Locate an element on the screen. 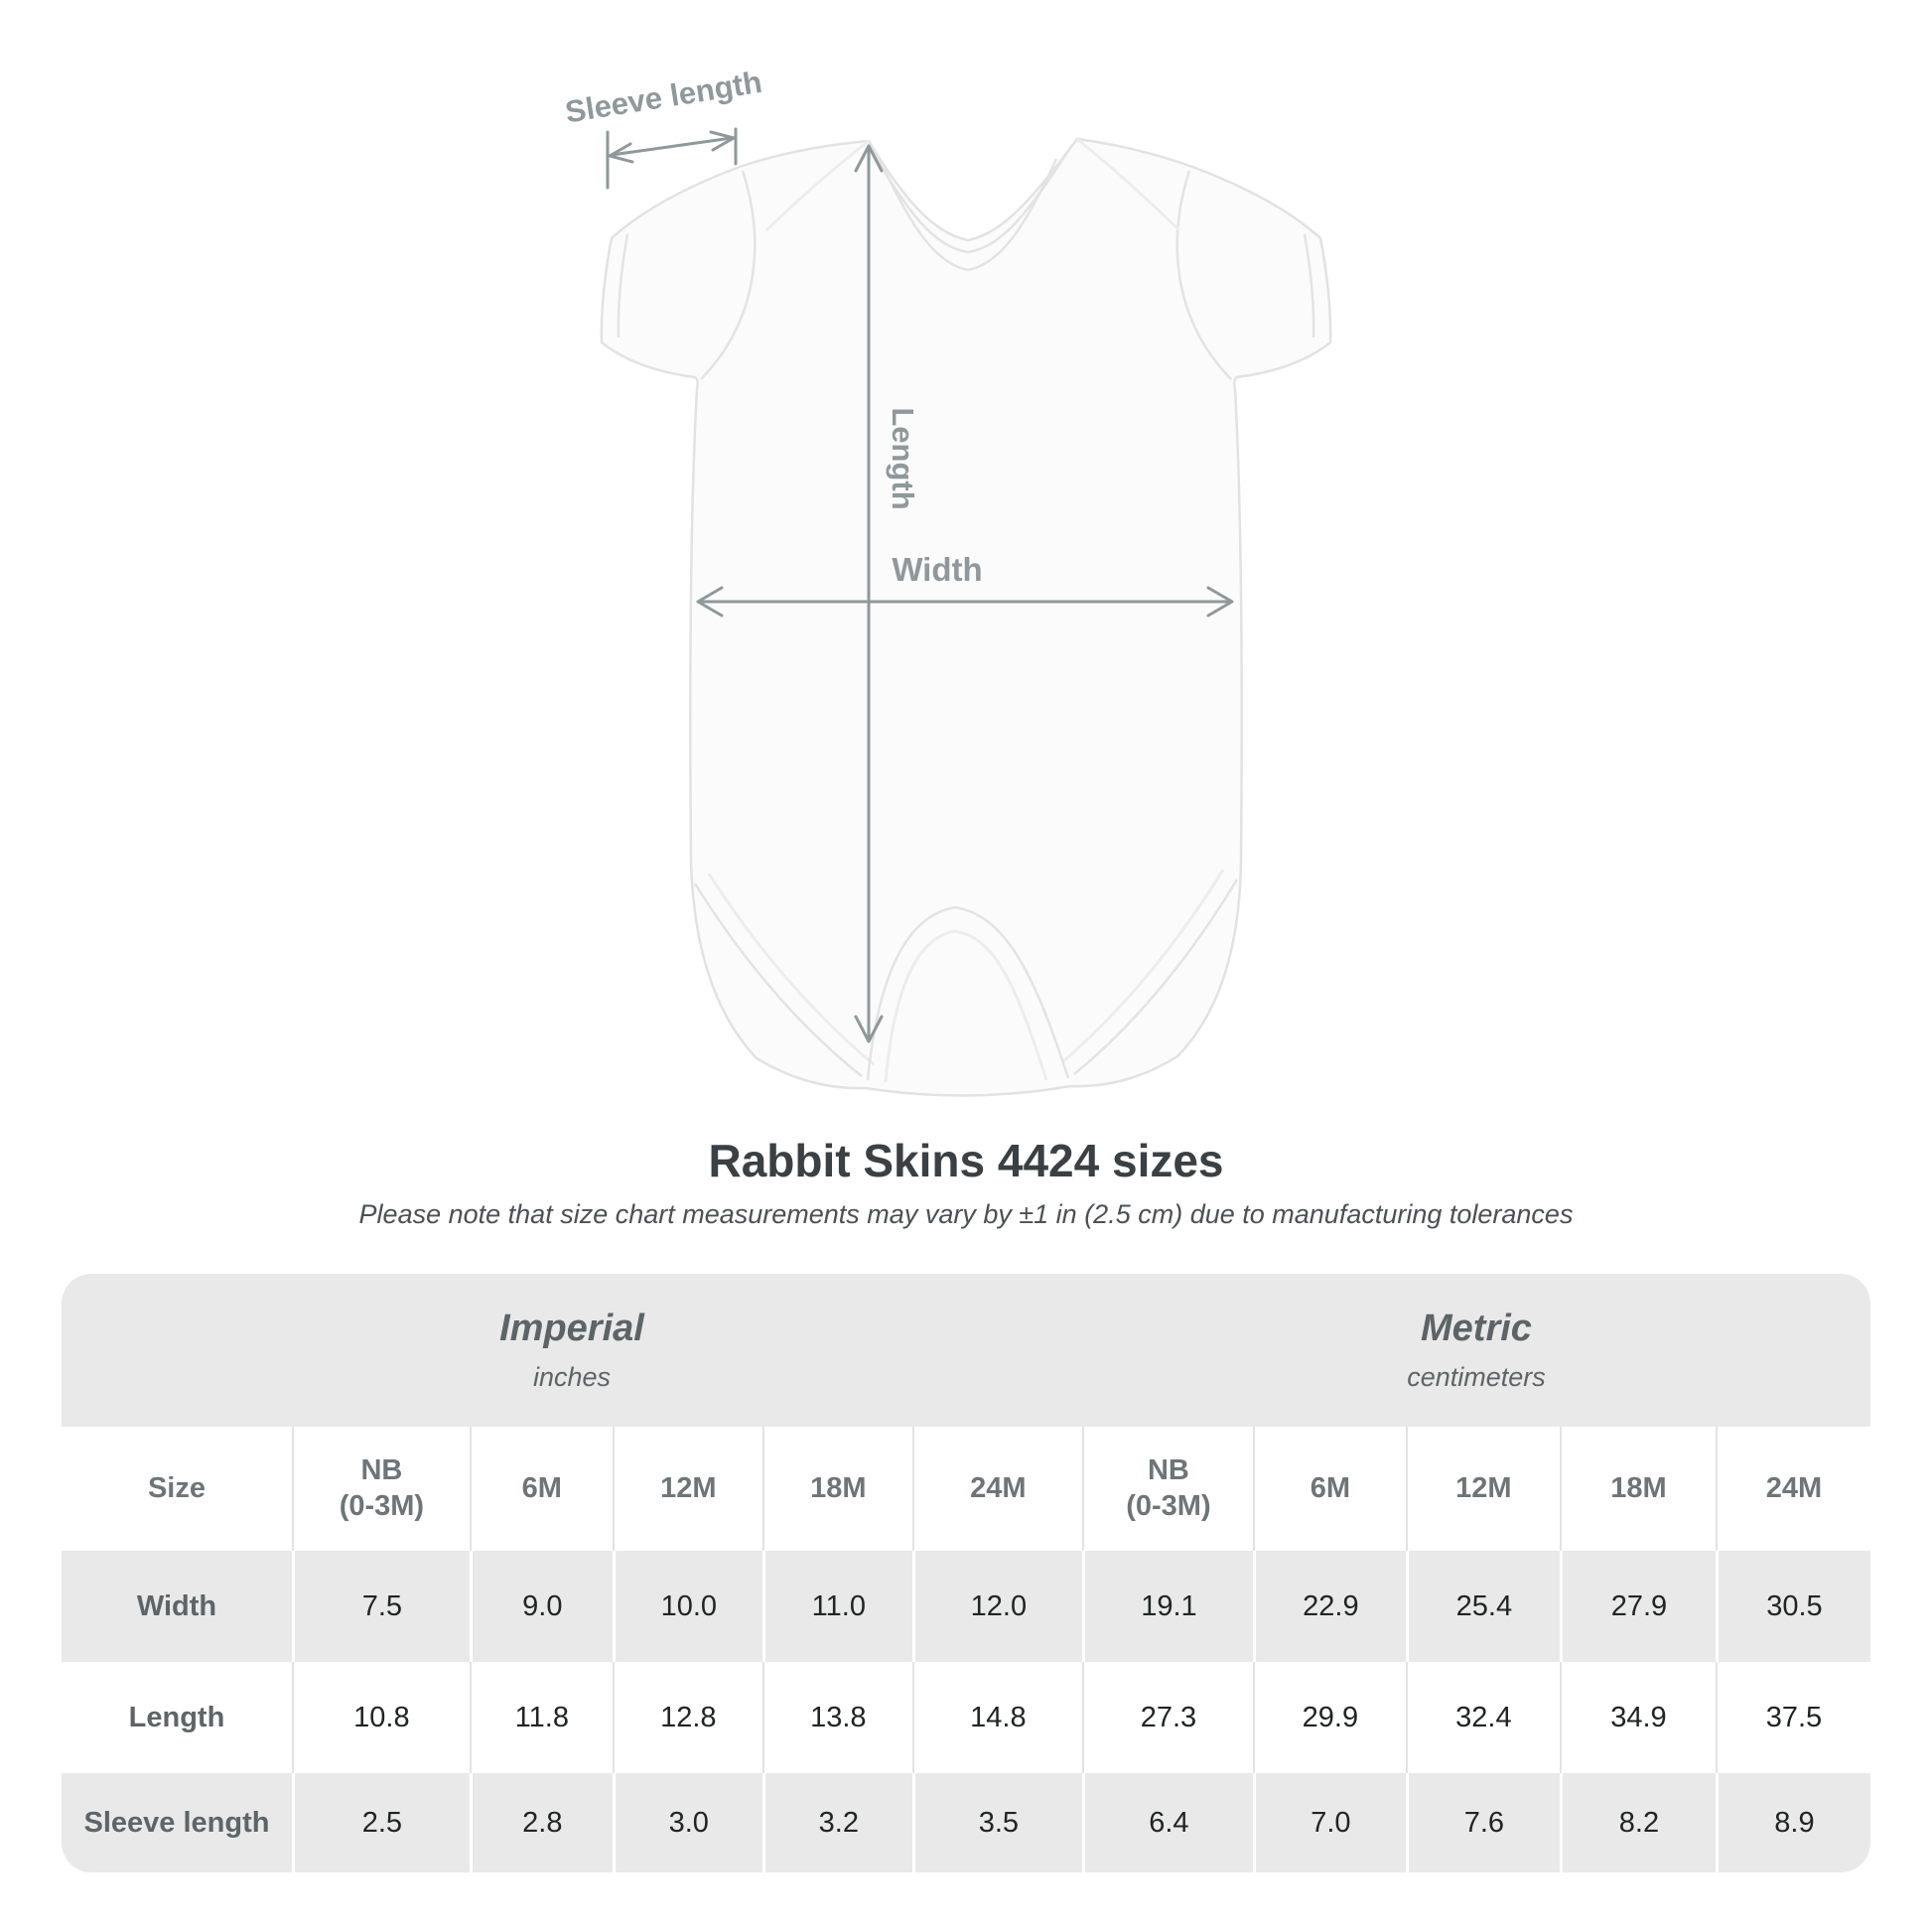 The width and height of the screenshot is (1932, 1932). imperial-label: Imperial is located at coordinates (572, 1328).